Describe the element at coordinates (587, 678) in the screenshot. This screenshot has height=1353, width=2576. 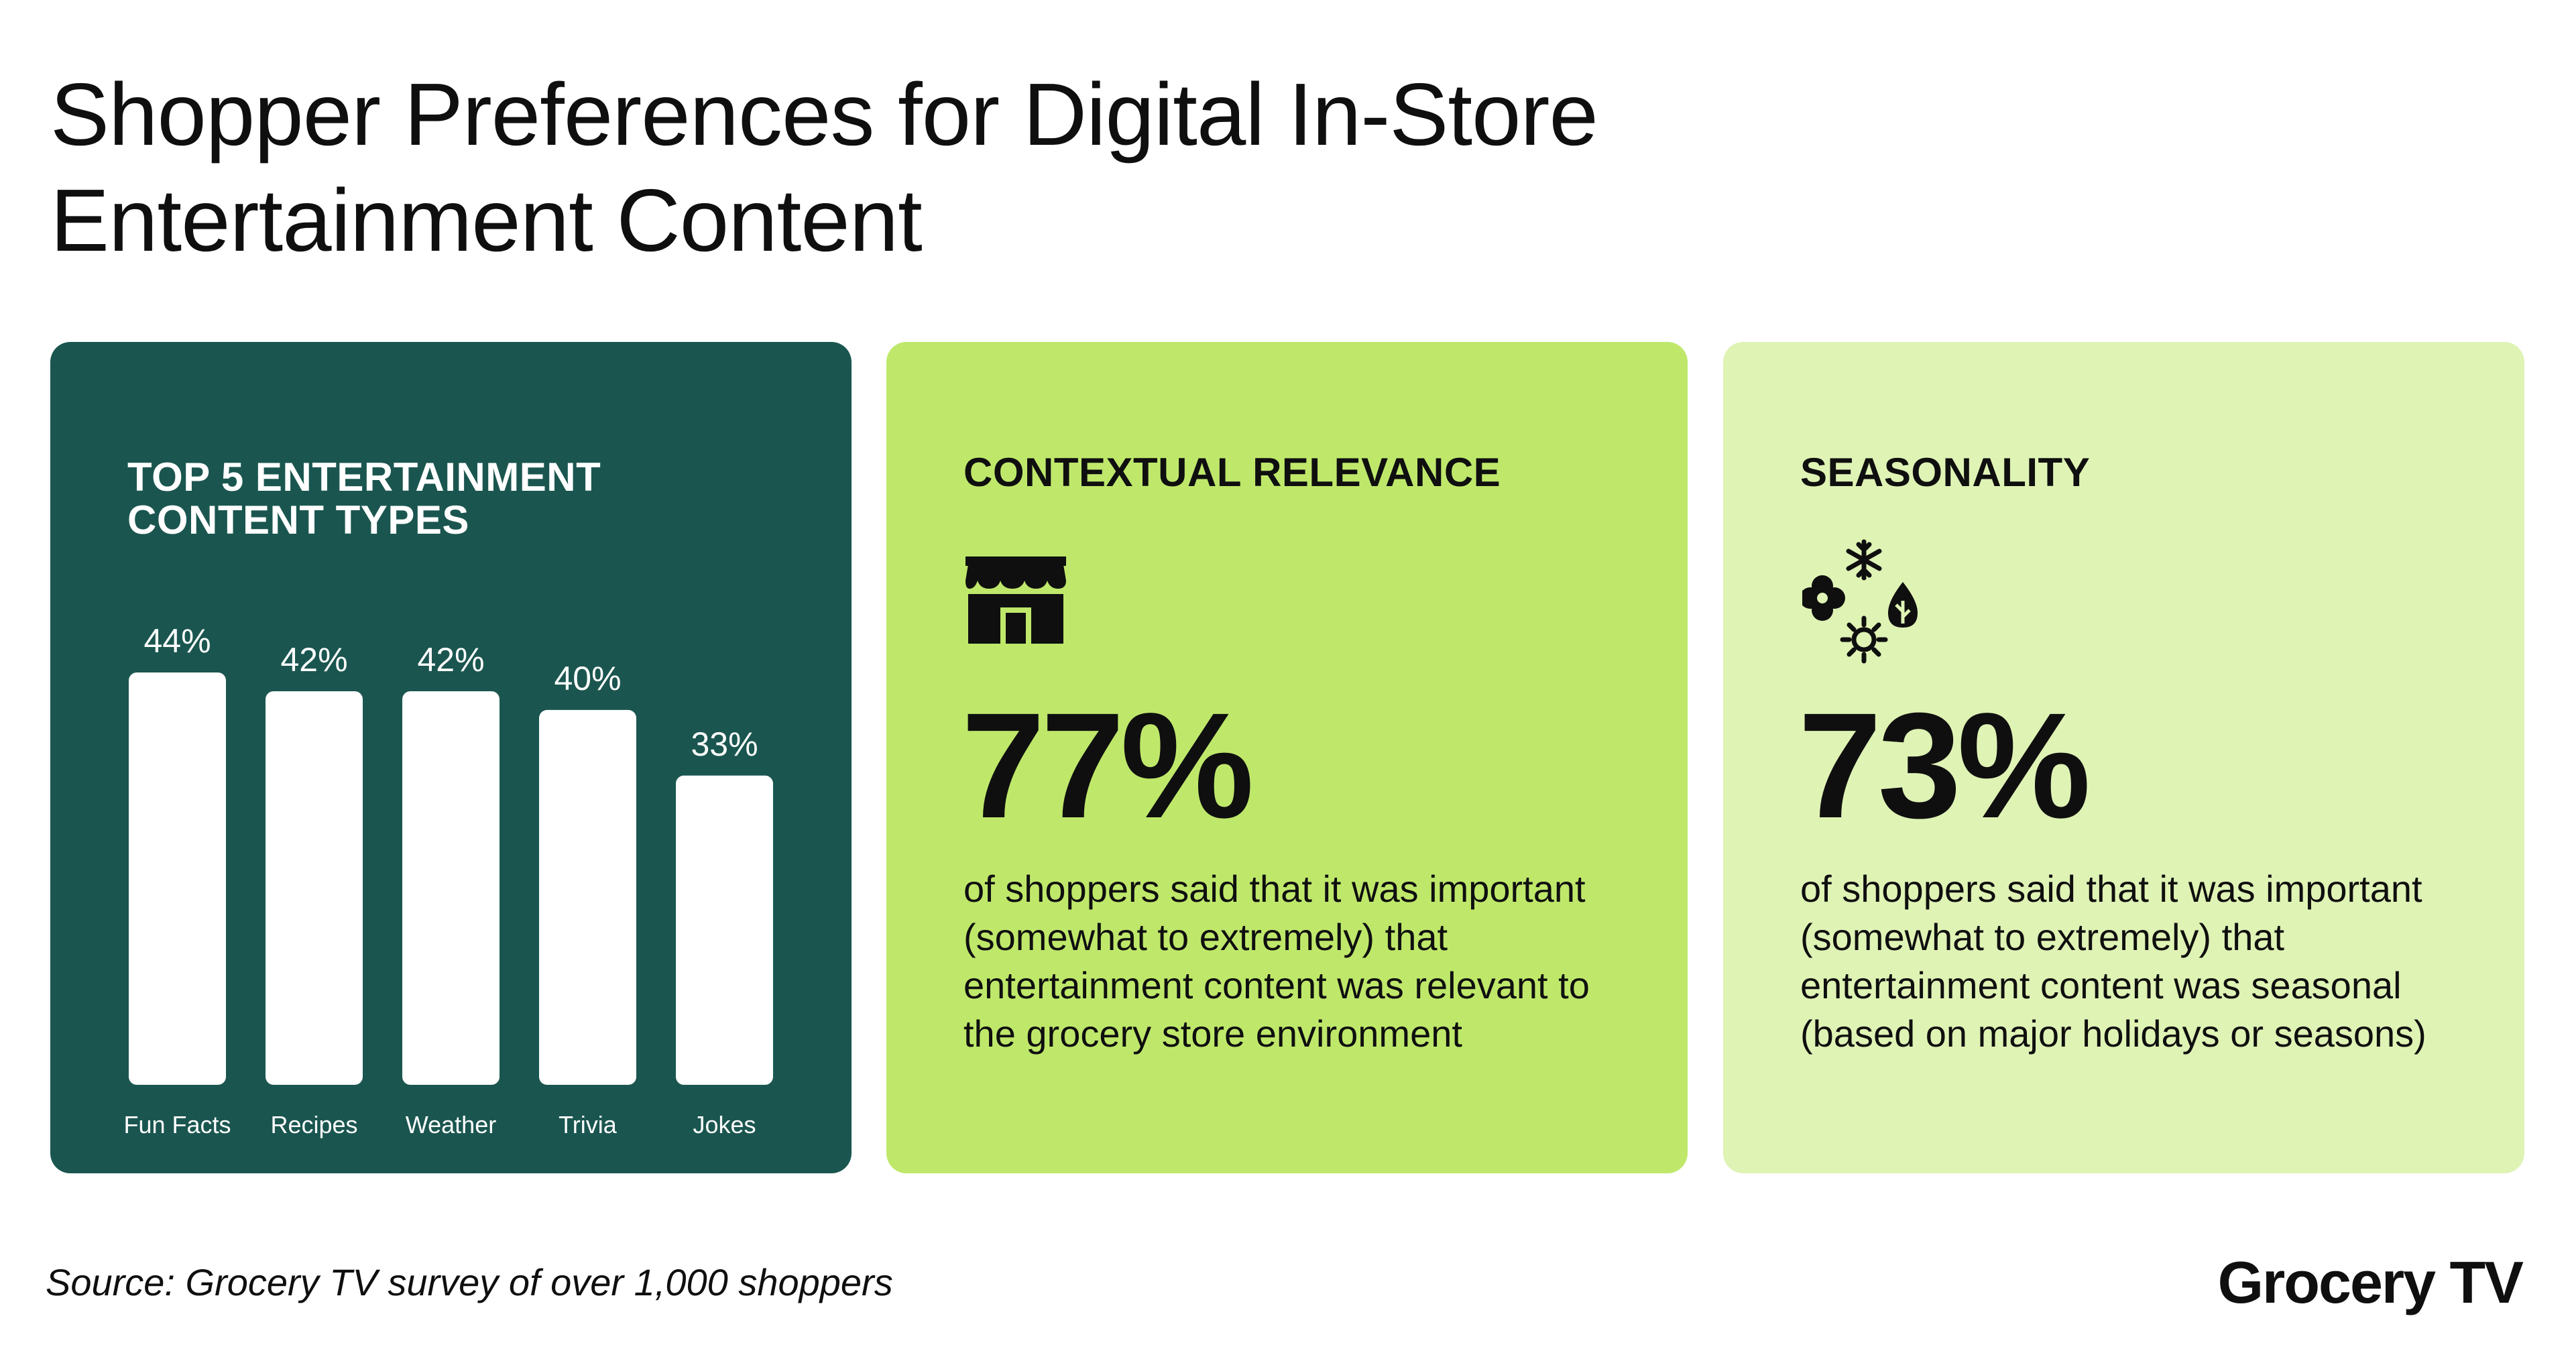
I see `bar-value-label: 40%` at that location.